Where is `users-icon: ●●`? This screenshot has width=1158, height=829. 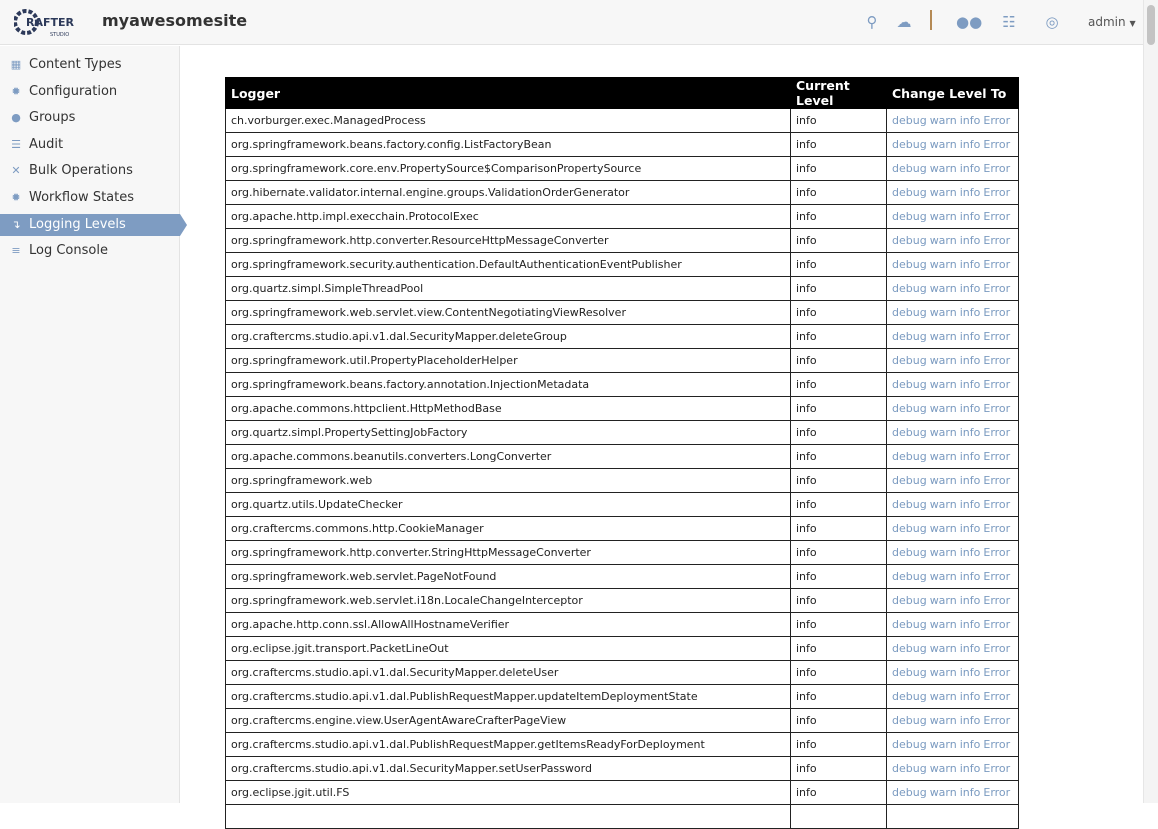
users-icon: ●● is located at coordinates (969, 22).